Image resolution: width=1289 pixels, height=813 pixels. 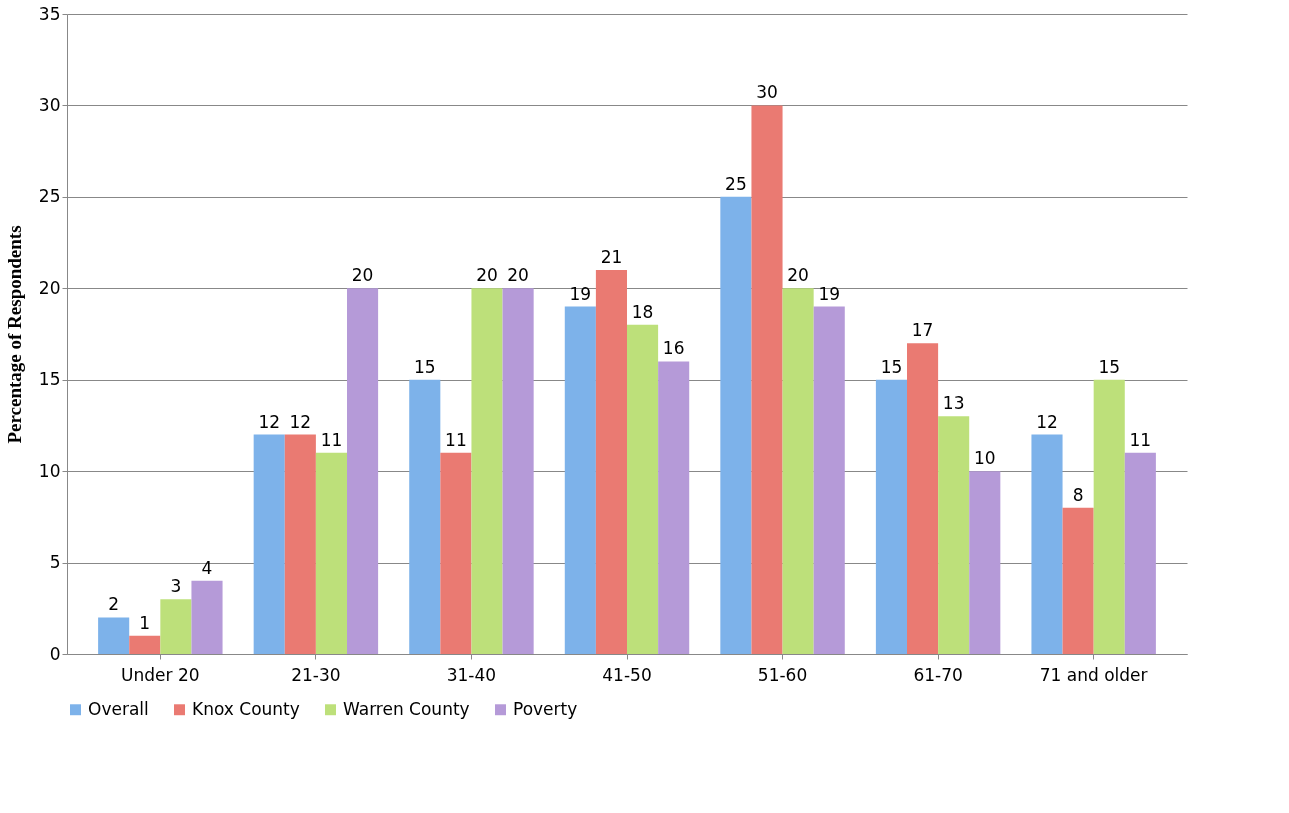 I want to click on data-label: 16, so click(x=673, y=348).